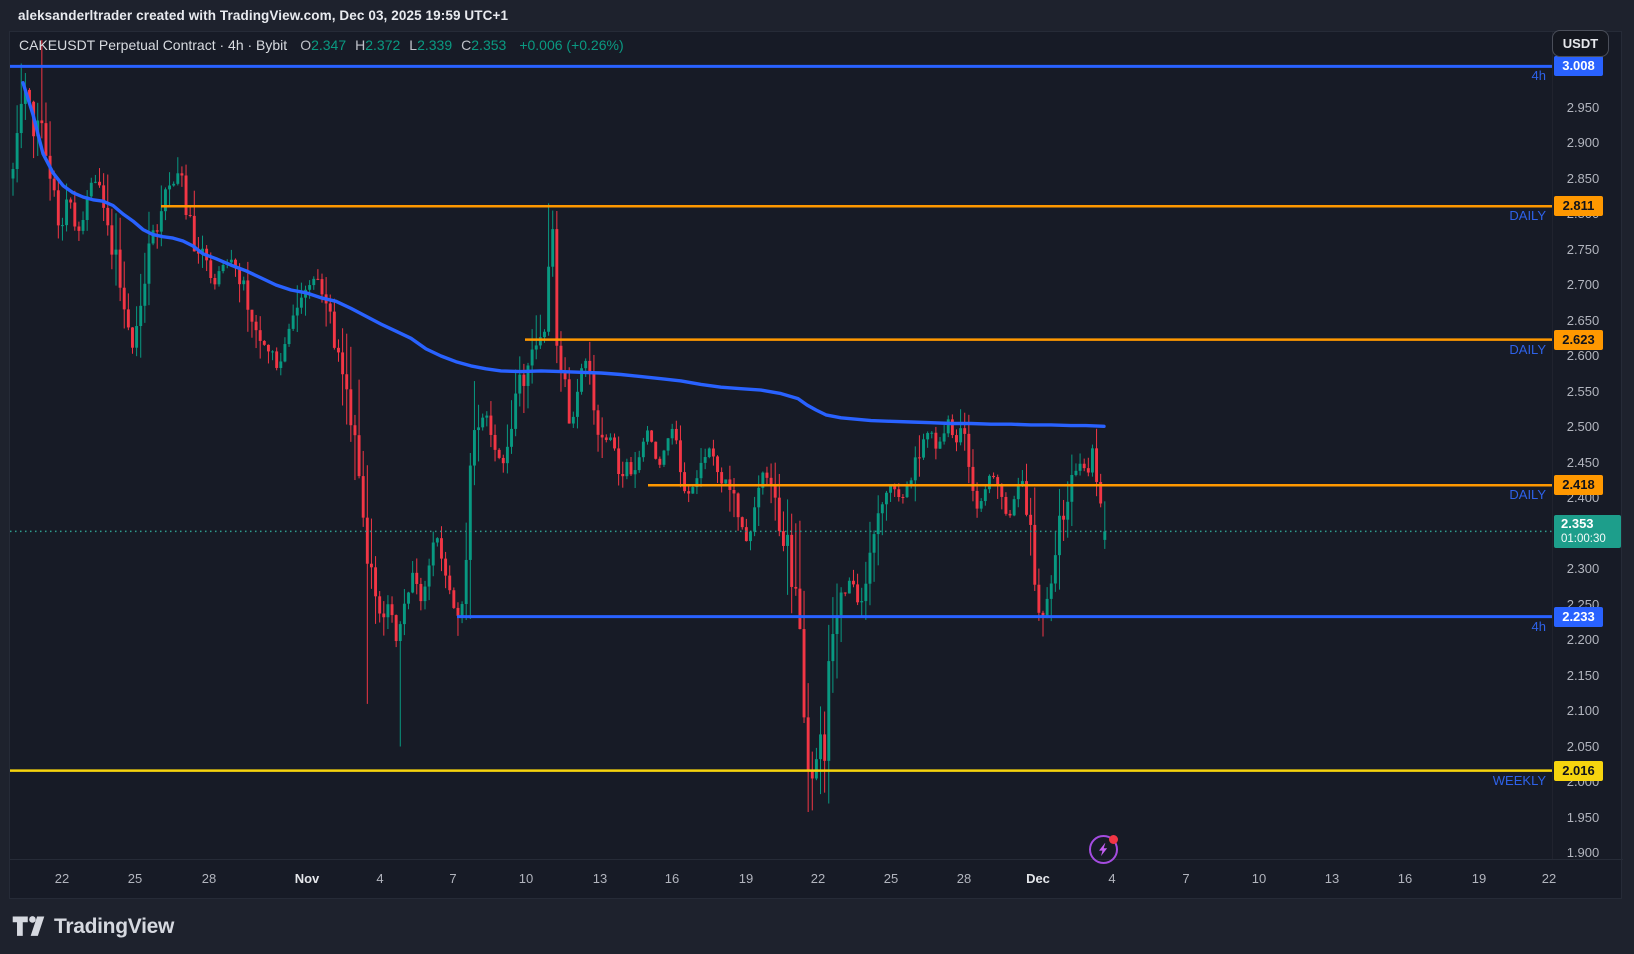 This screenshot has height=954, width=1634. I want to click on price-level-label-daily-2418: 2.418, so click(1578, 485).